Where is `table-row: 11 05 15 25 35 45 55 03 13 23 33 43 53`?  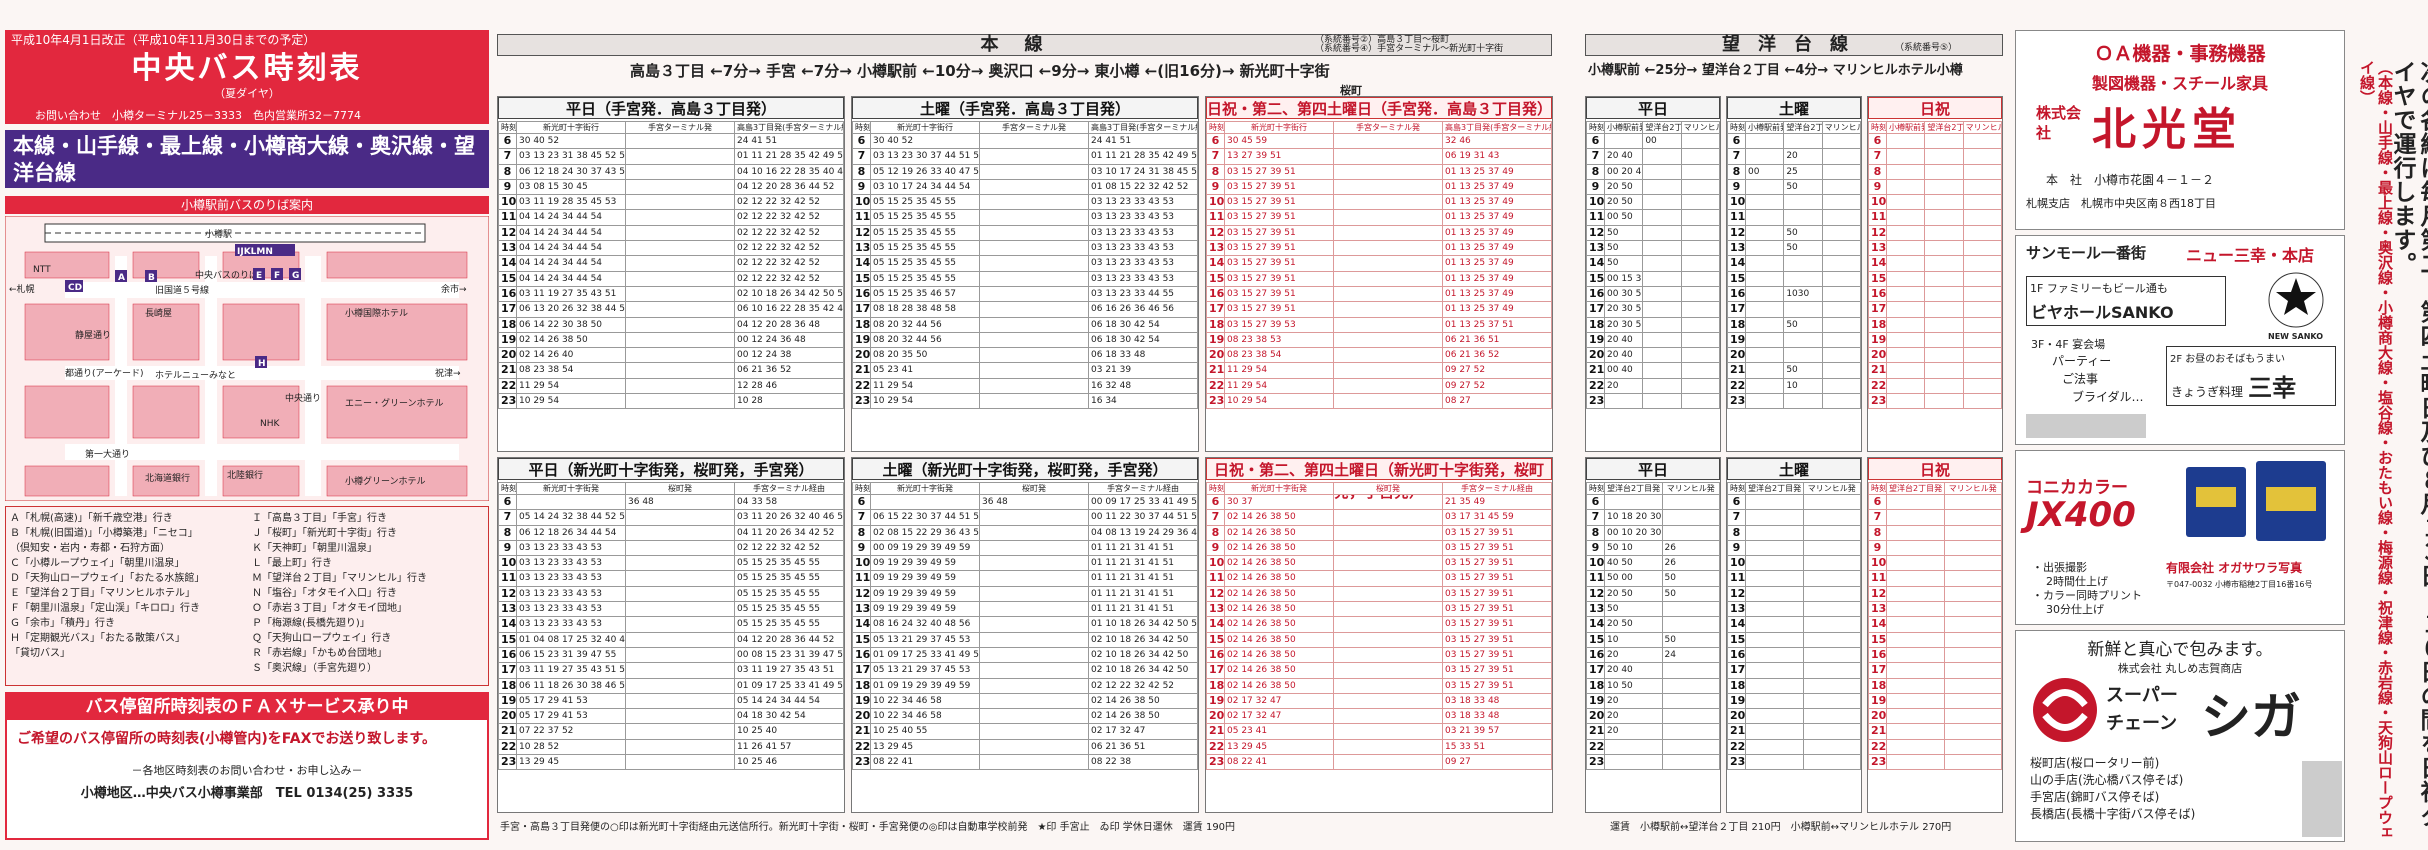 table-row: 11 05 15 25 35 45 55 03 13 23 33 43 53 is located at coordinates (1025, 217).